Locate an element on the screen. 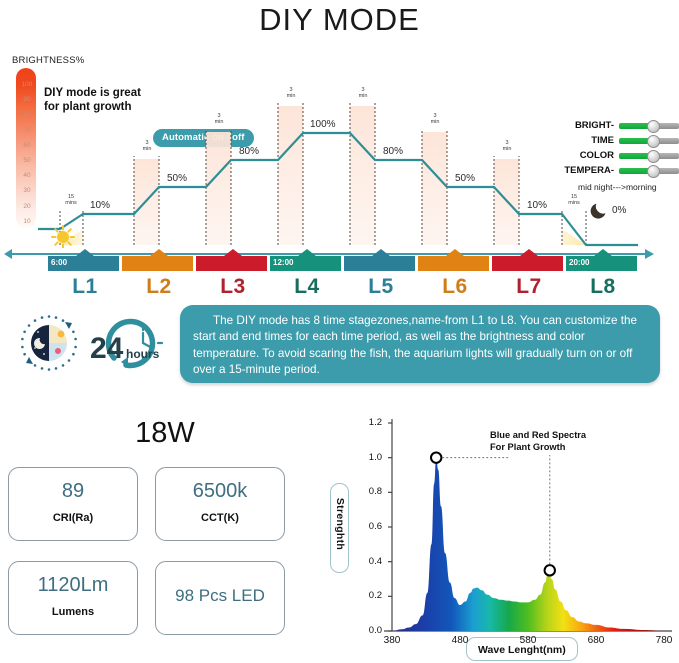 Image resolution: width=679 pixels, height=663 pixels. ramp-label-3-bottom: min is located at coordinates (219, 122).